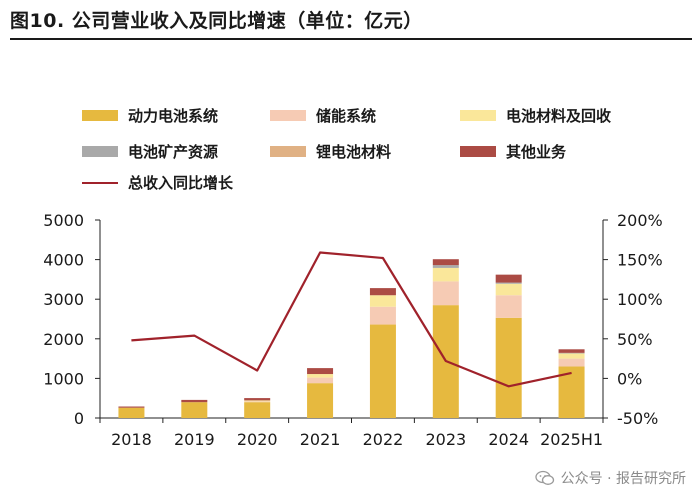  I want to click on legend-label-revenue-growth: 总收入同比增长, so click(181, 183).